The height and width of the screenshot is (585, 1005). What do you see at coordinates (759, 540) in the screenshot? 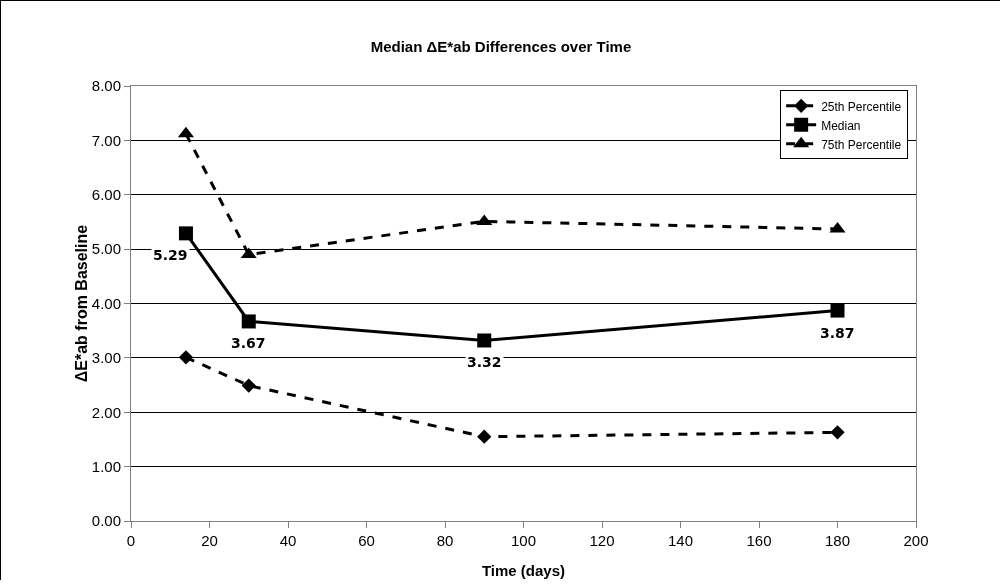
I see `x-tick-label: 160` at bounding box center [759, 540].